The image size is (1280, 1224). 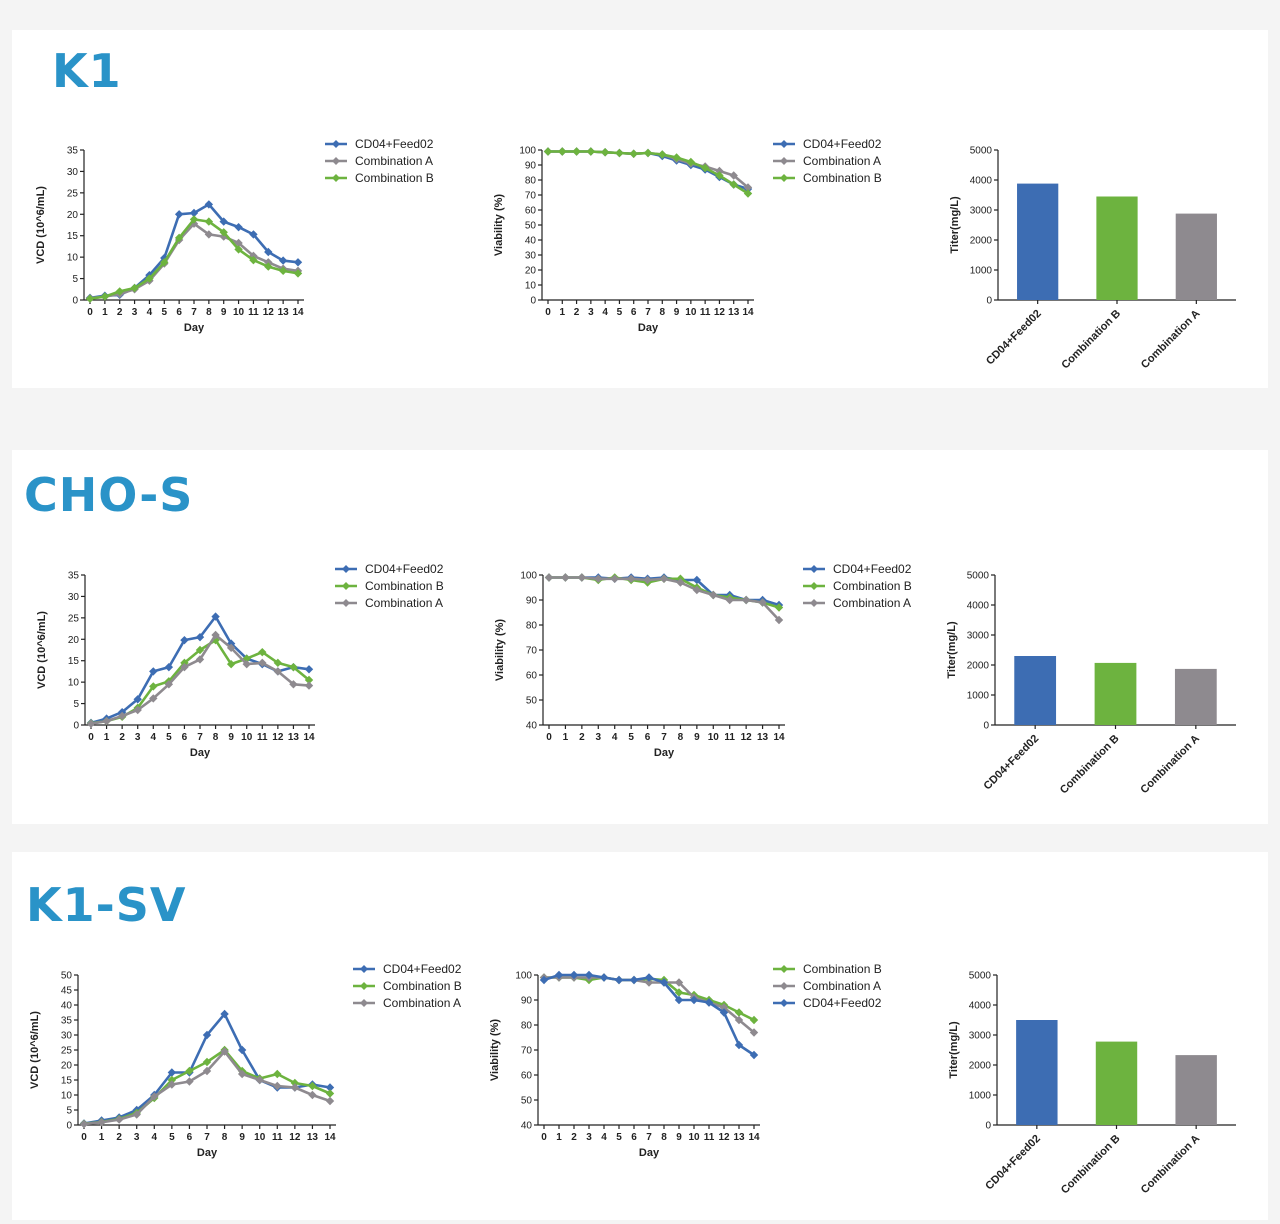 I want to click on y-tick-label: 30, so click(x=73, y=172).